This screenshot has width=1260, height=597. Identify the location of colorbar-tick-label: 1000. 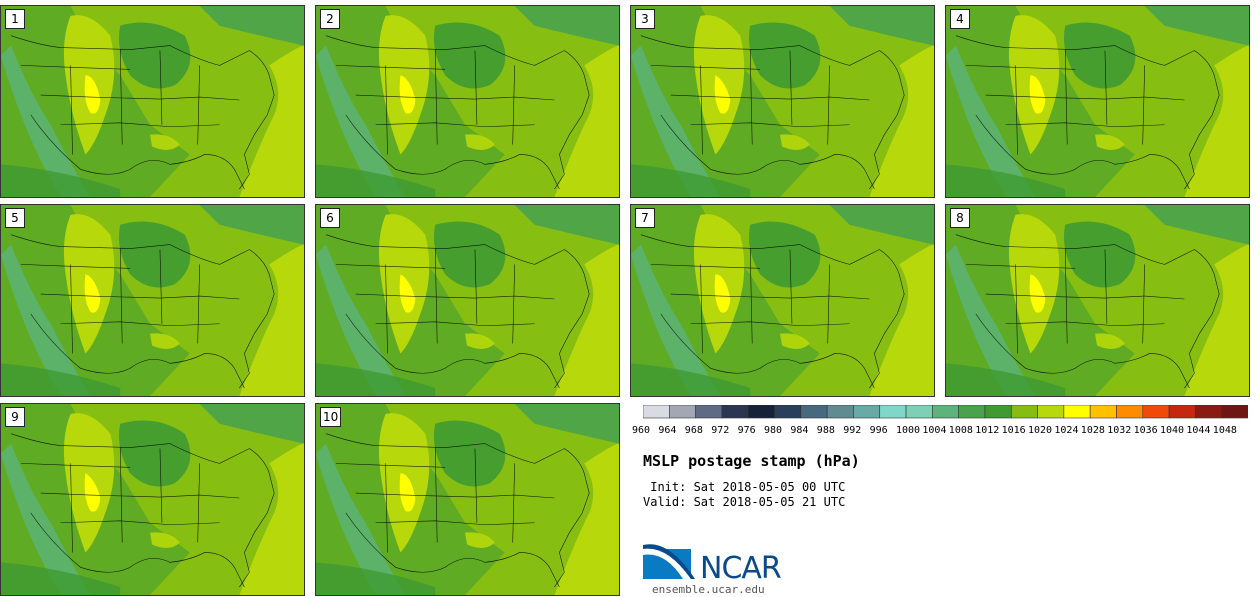
(908, 430).